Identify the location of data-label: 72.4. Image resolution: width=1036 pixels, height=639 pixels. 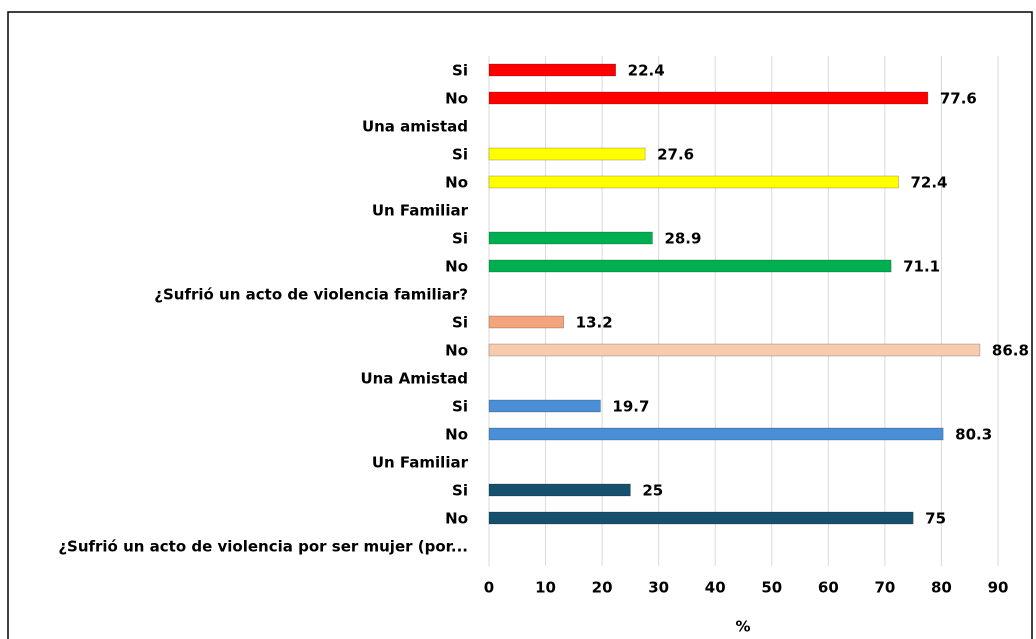
(928, 183).